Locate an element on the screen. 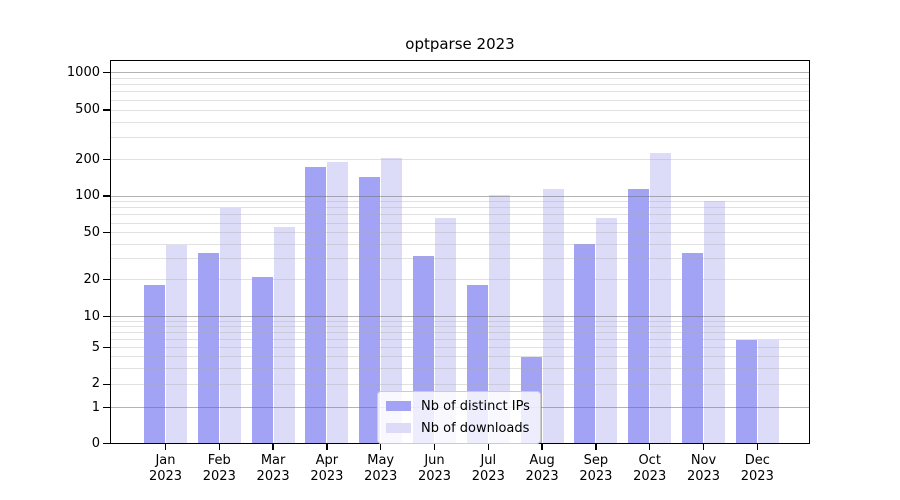  bar-nb-of-downloads-oct is located at coordinates (661, 298).